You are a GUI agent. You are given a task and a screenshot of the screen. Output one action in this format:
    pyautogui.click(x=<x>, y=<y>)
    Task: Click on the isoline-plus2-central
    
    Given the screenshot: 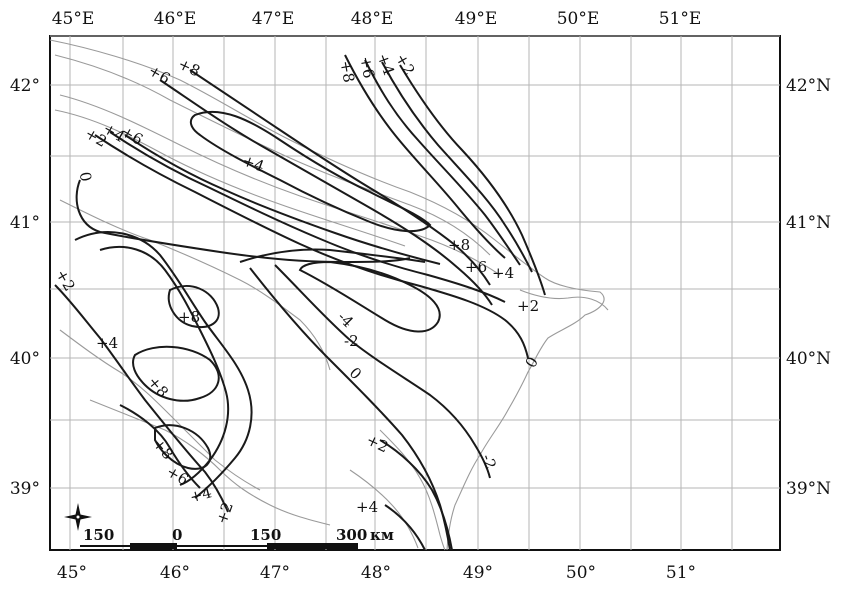 What is the action you would take?
    pyautogui.click(x=332, y=255)
    